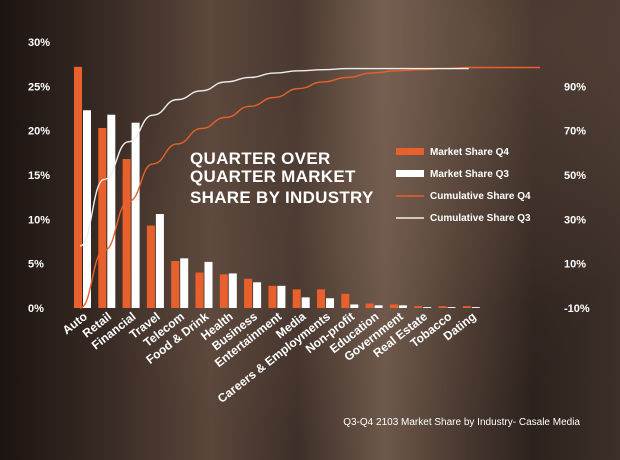  What do you see at coordinates (260, 158) in the screenshot?
I see `title-line-1: QUARTER OVER` at bounding box center [260, 158].